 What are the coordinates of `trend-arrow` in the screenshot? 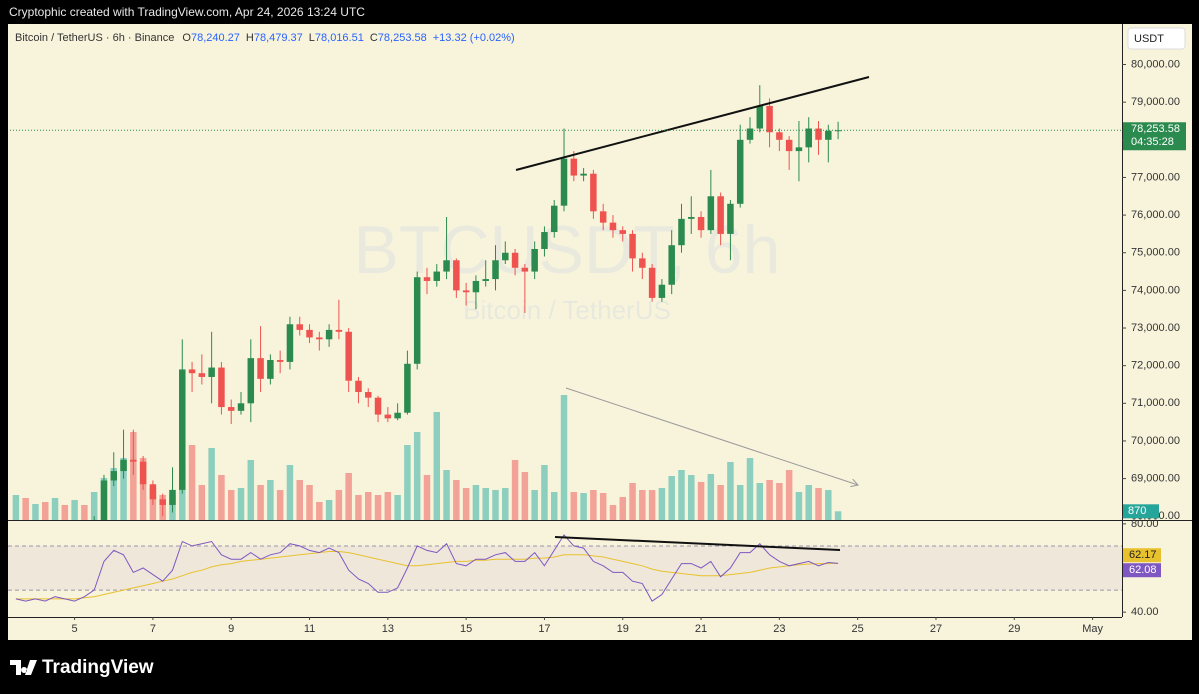 It's located at (711, 436).